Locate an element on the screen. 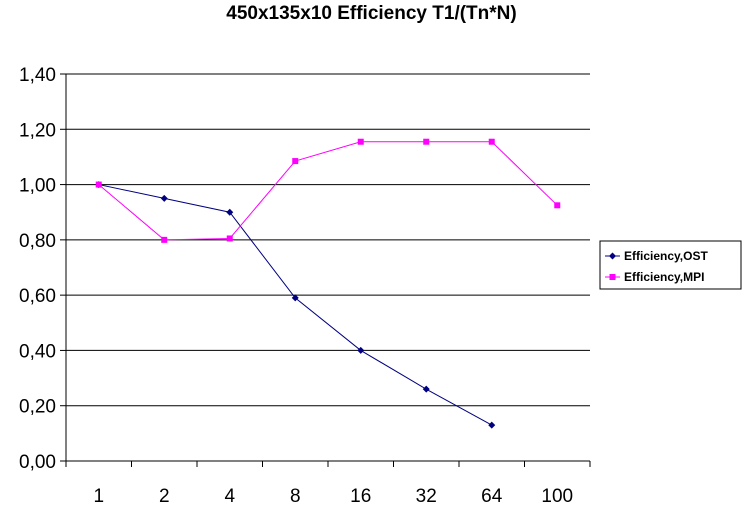 The image size is (743, 513). y-tick-label: 0,00 is located at coordinates (37, 462).